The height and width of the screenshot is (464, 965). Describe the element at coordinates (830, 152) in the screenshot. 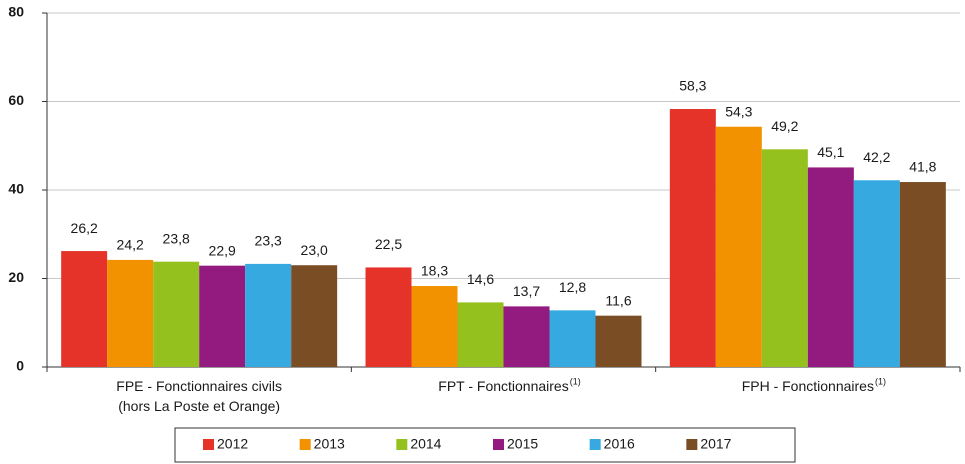

I see `data-label: 45,1` at that location.